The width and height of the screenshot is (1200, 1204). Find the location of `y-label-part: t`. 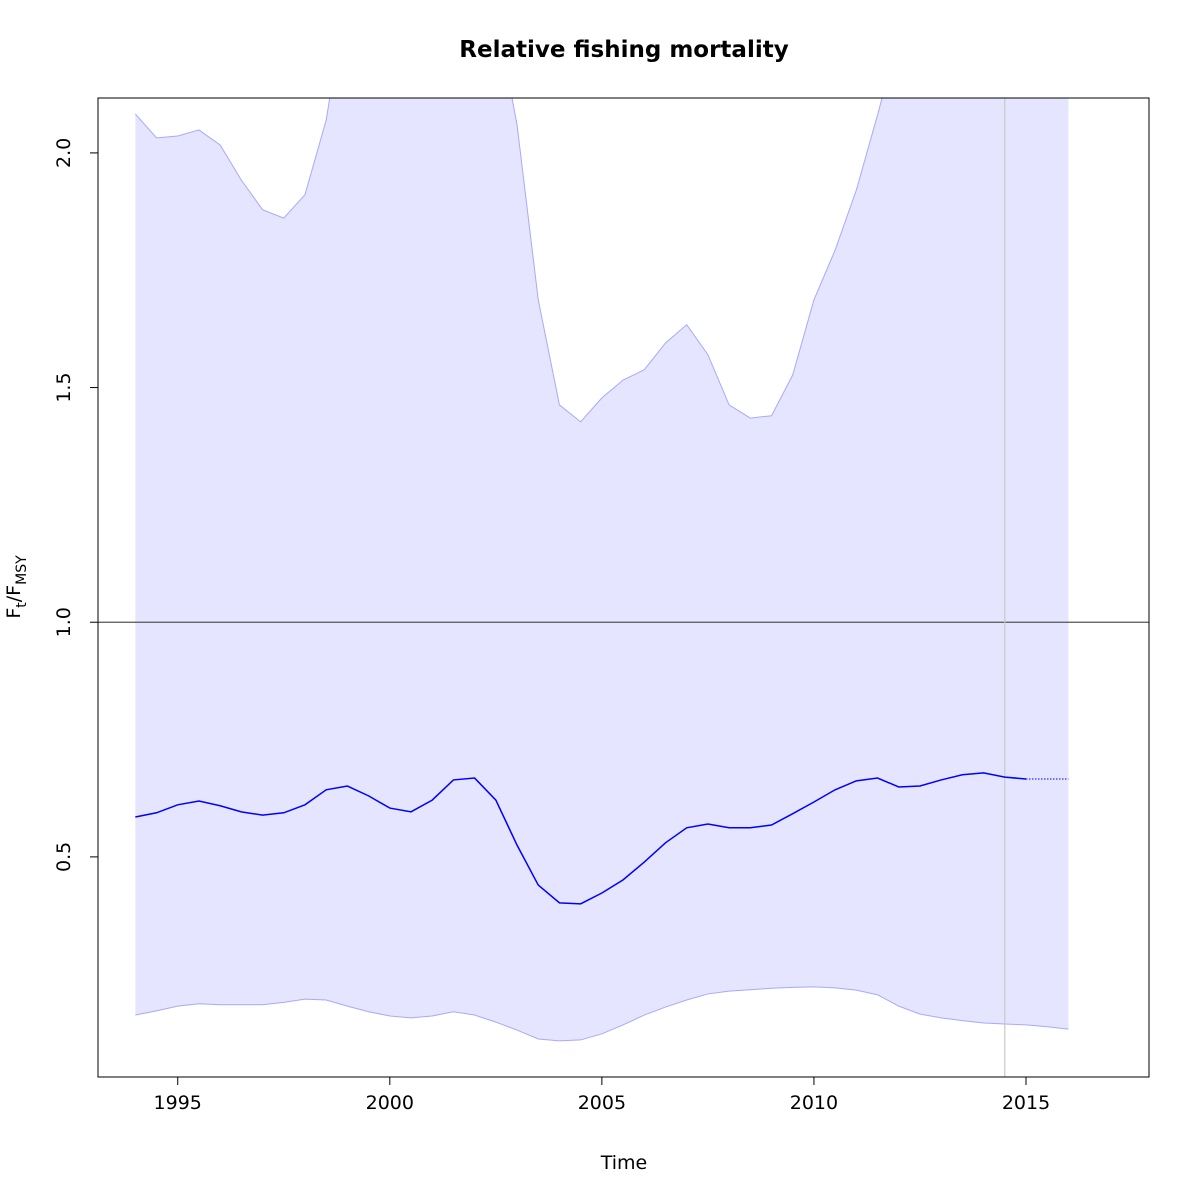

y-label-part: t is located at coordinates (22, 605).